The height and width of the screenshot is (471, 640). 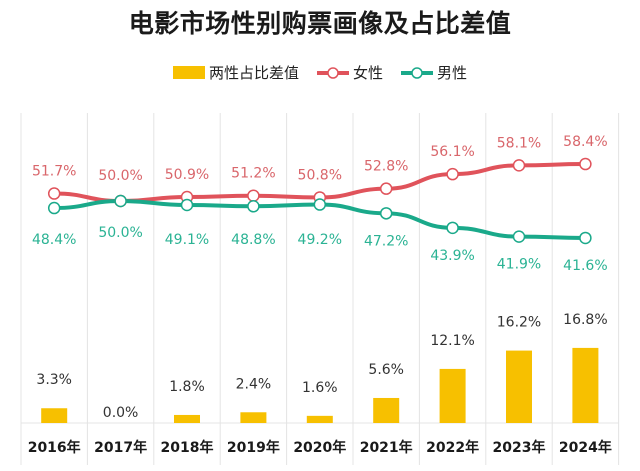 What do you see at coordinates (452, 152) in the screenshot?
I see `female-value-label: 56.1%` at bounding box center [452, 152].